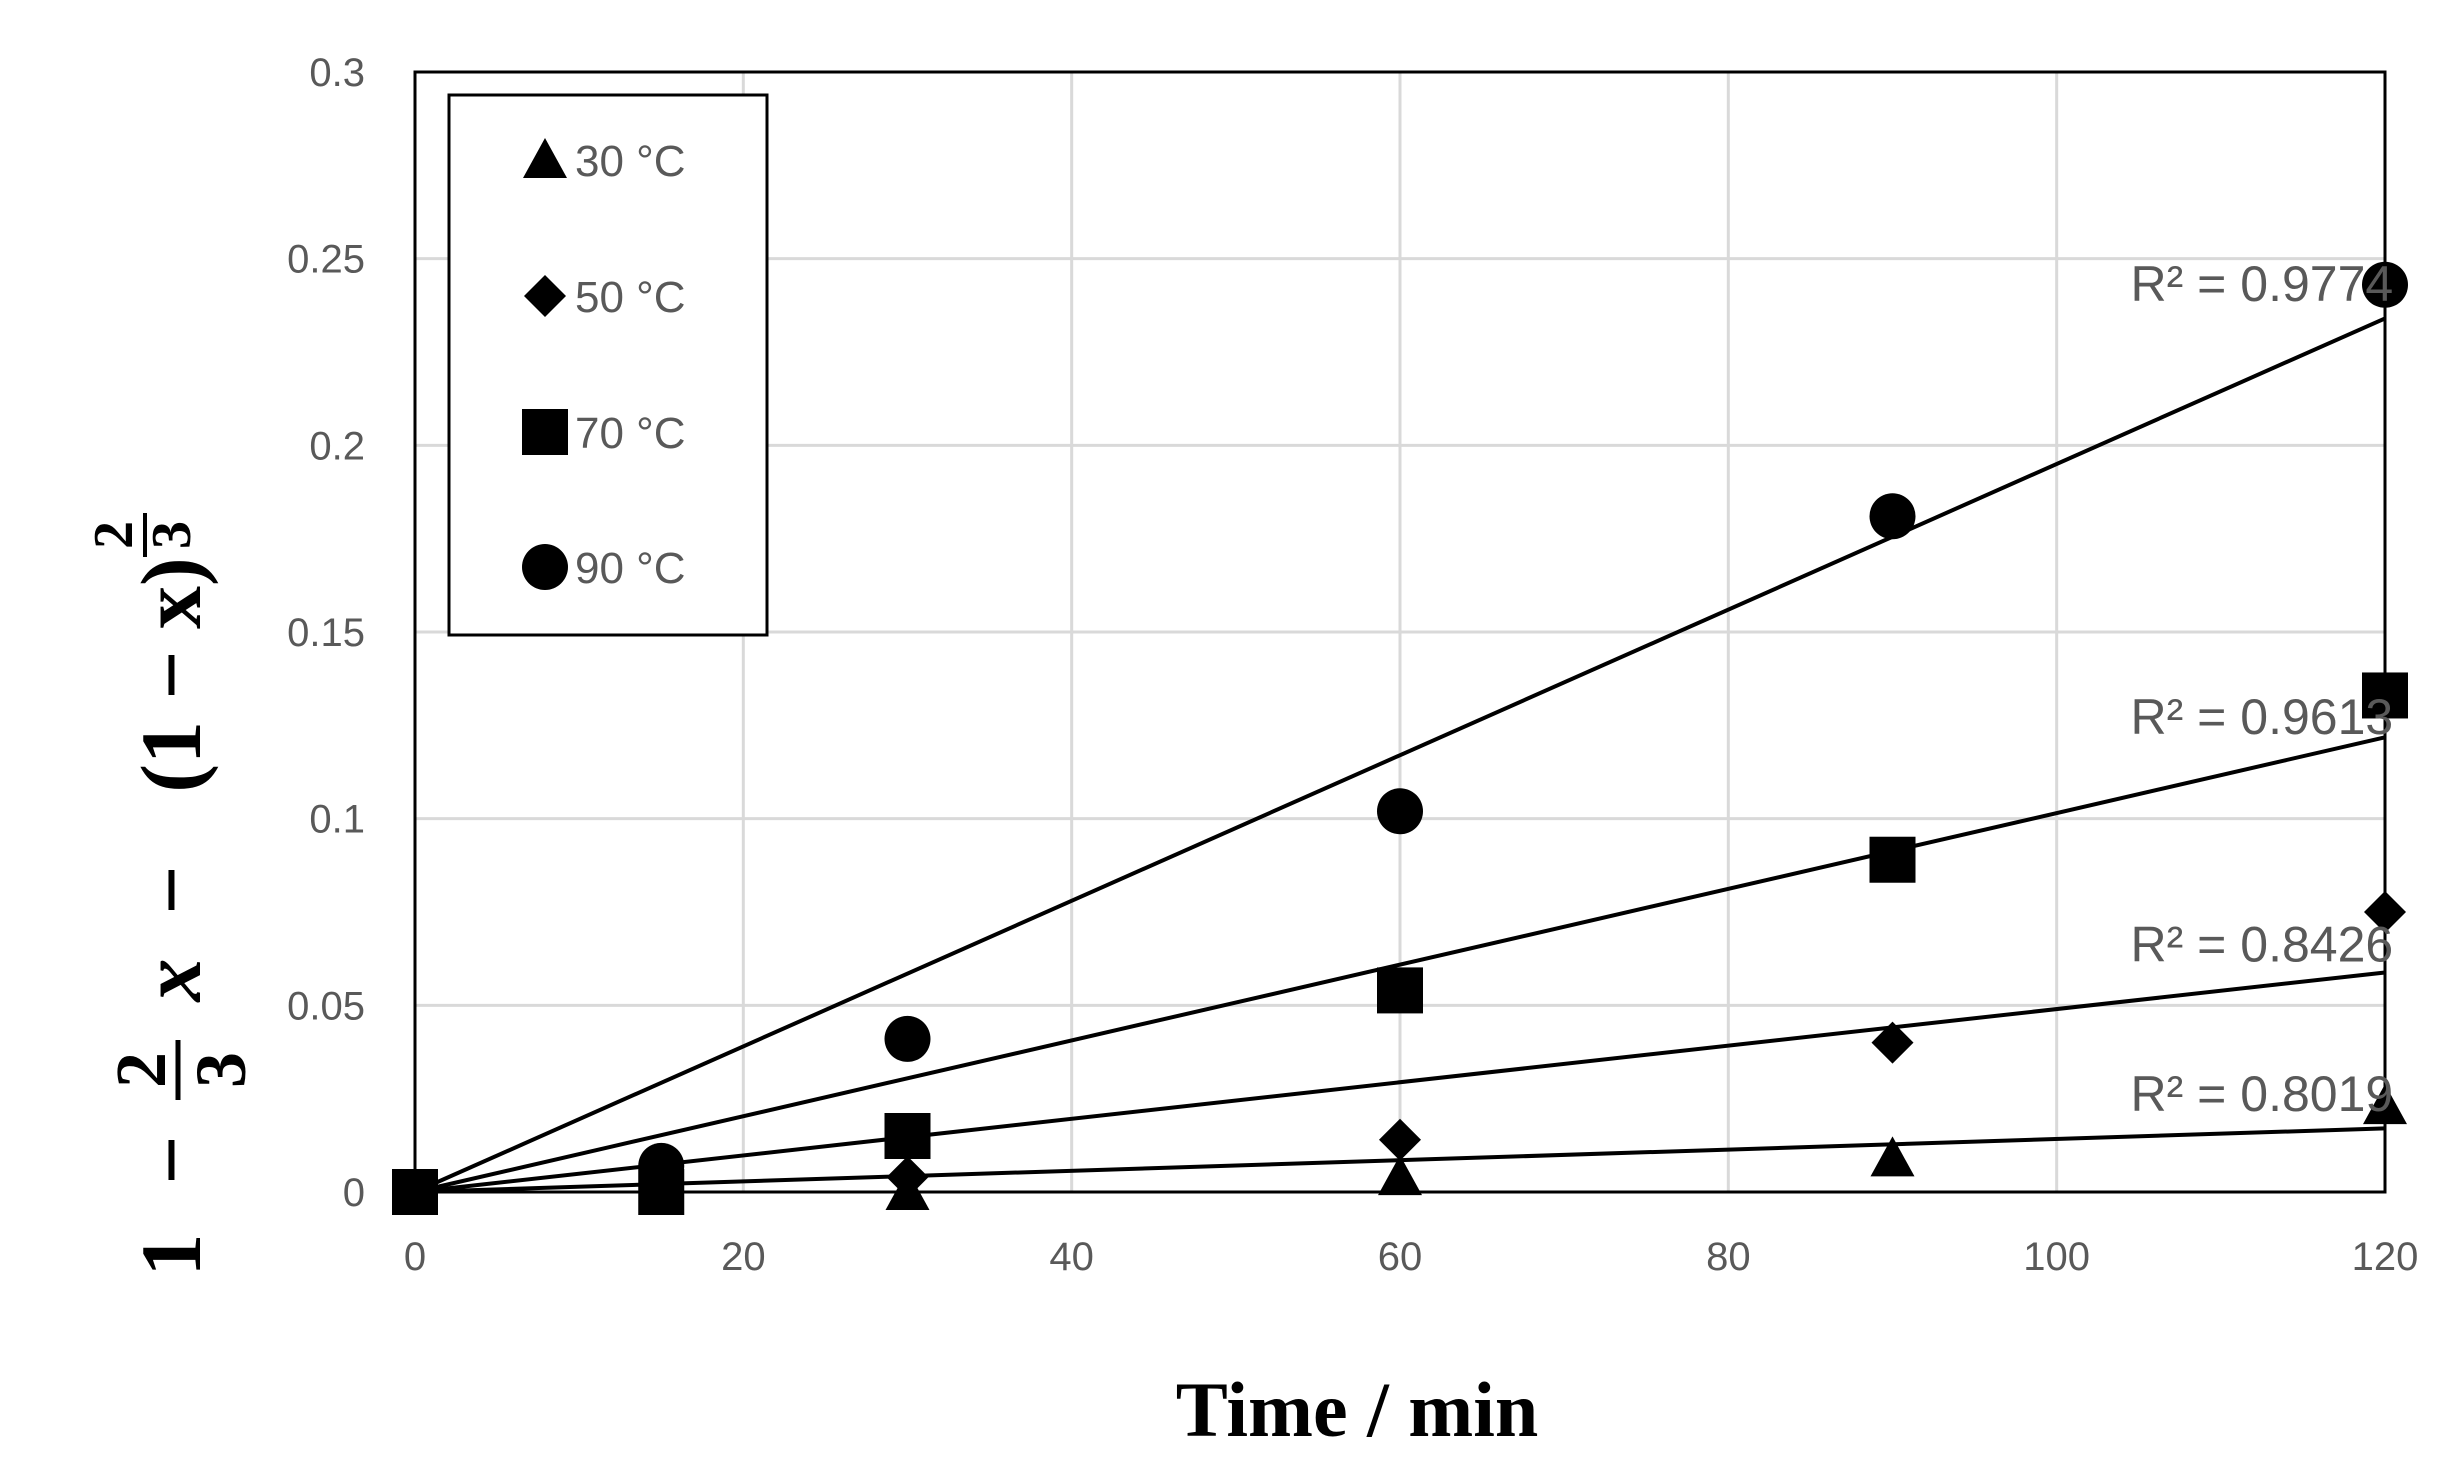 This screenshot has width=2450, height=1479. Describe the element at coordinates (141, 1070) in the screenshot. I see `ylabel-frac-numerator: 2` at that location.